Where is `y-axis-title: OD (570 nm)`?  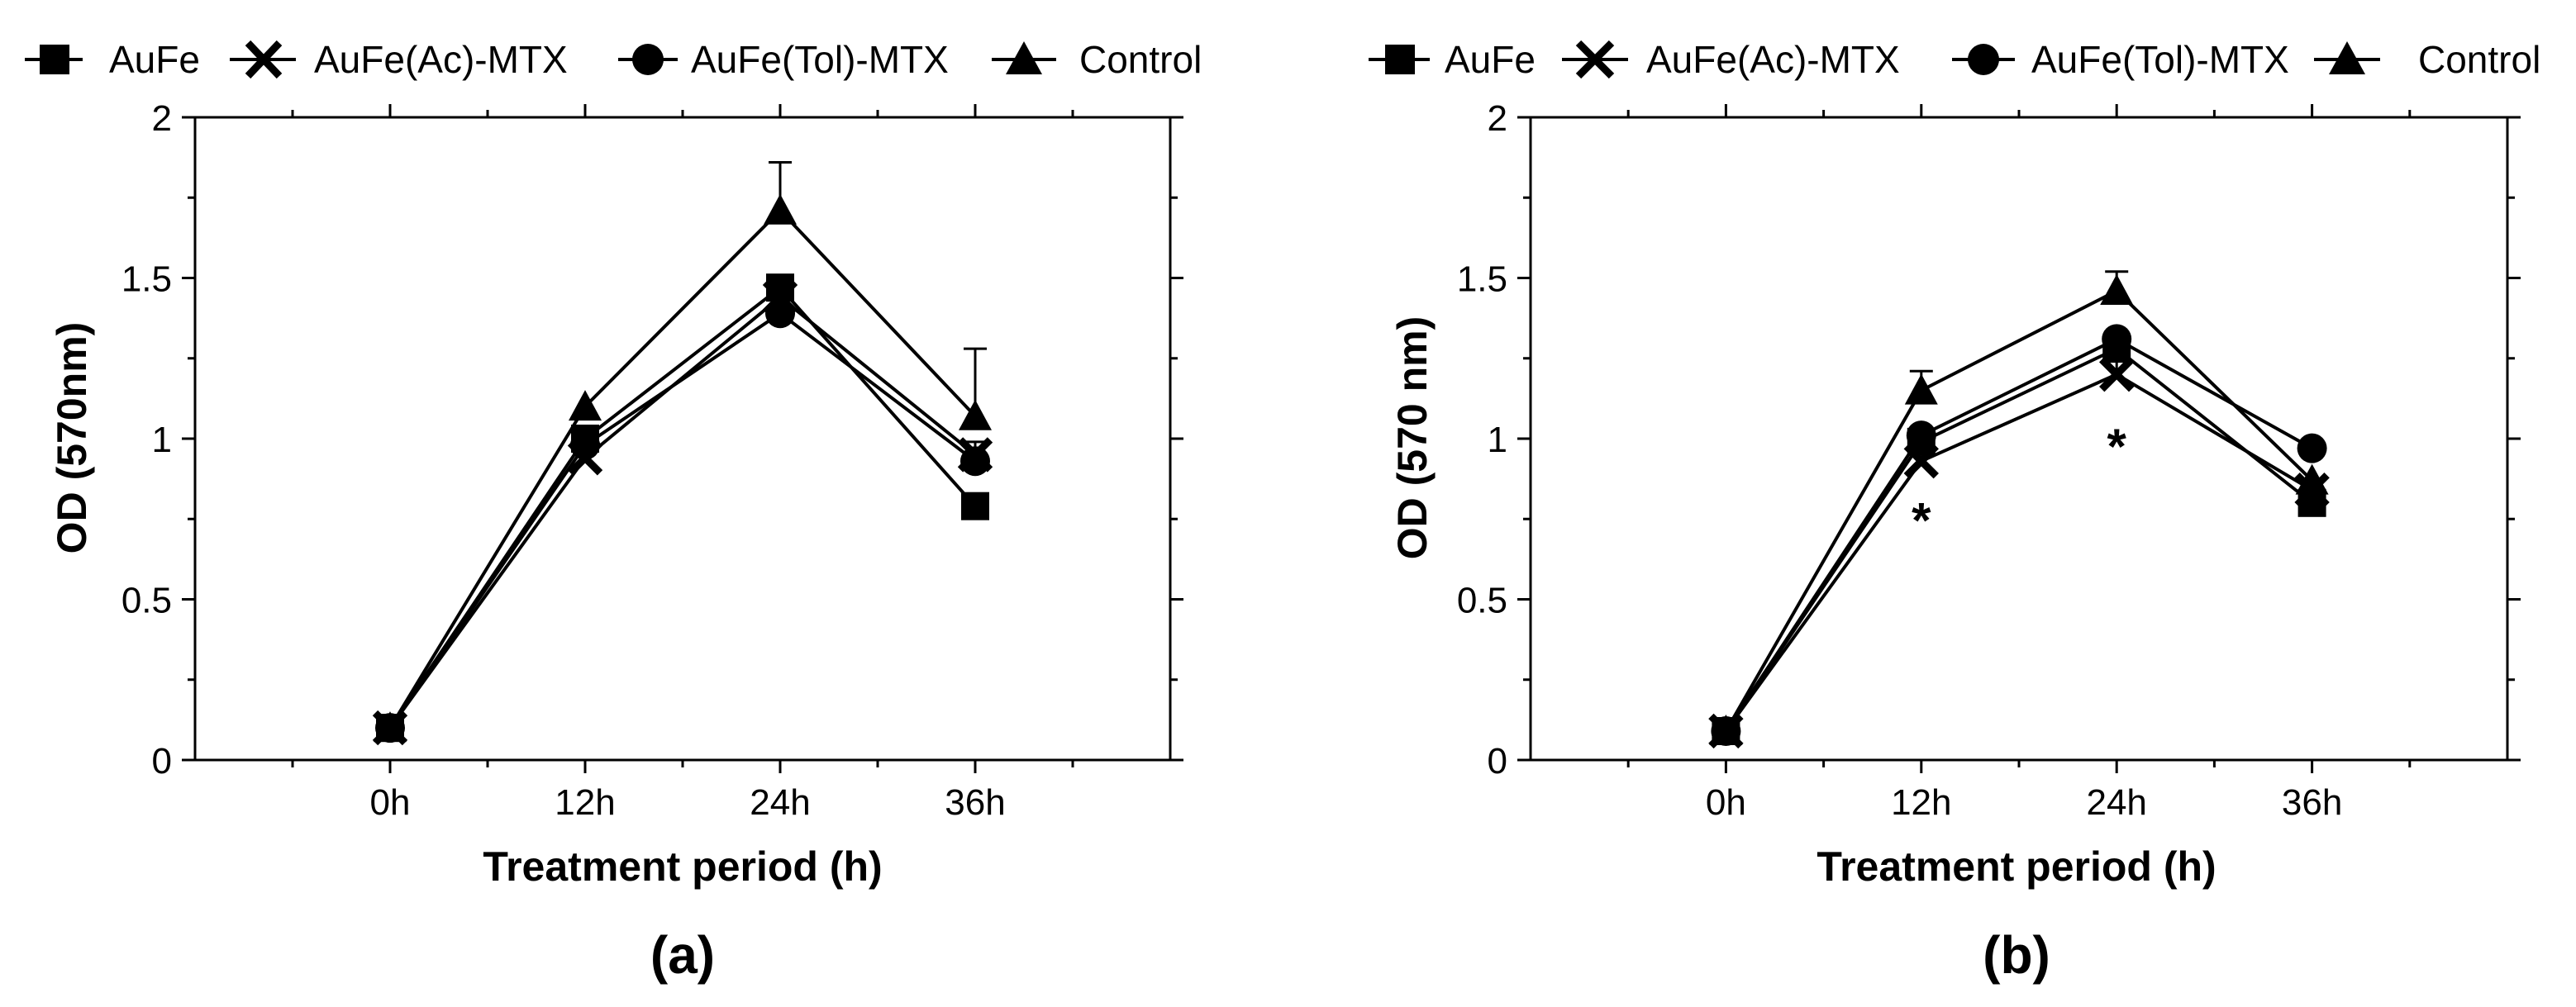 y-axis-title: OD (570 nm) is located at coordinates (1413, 438).